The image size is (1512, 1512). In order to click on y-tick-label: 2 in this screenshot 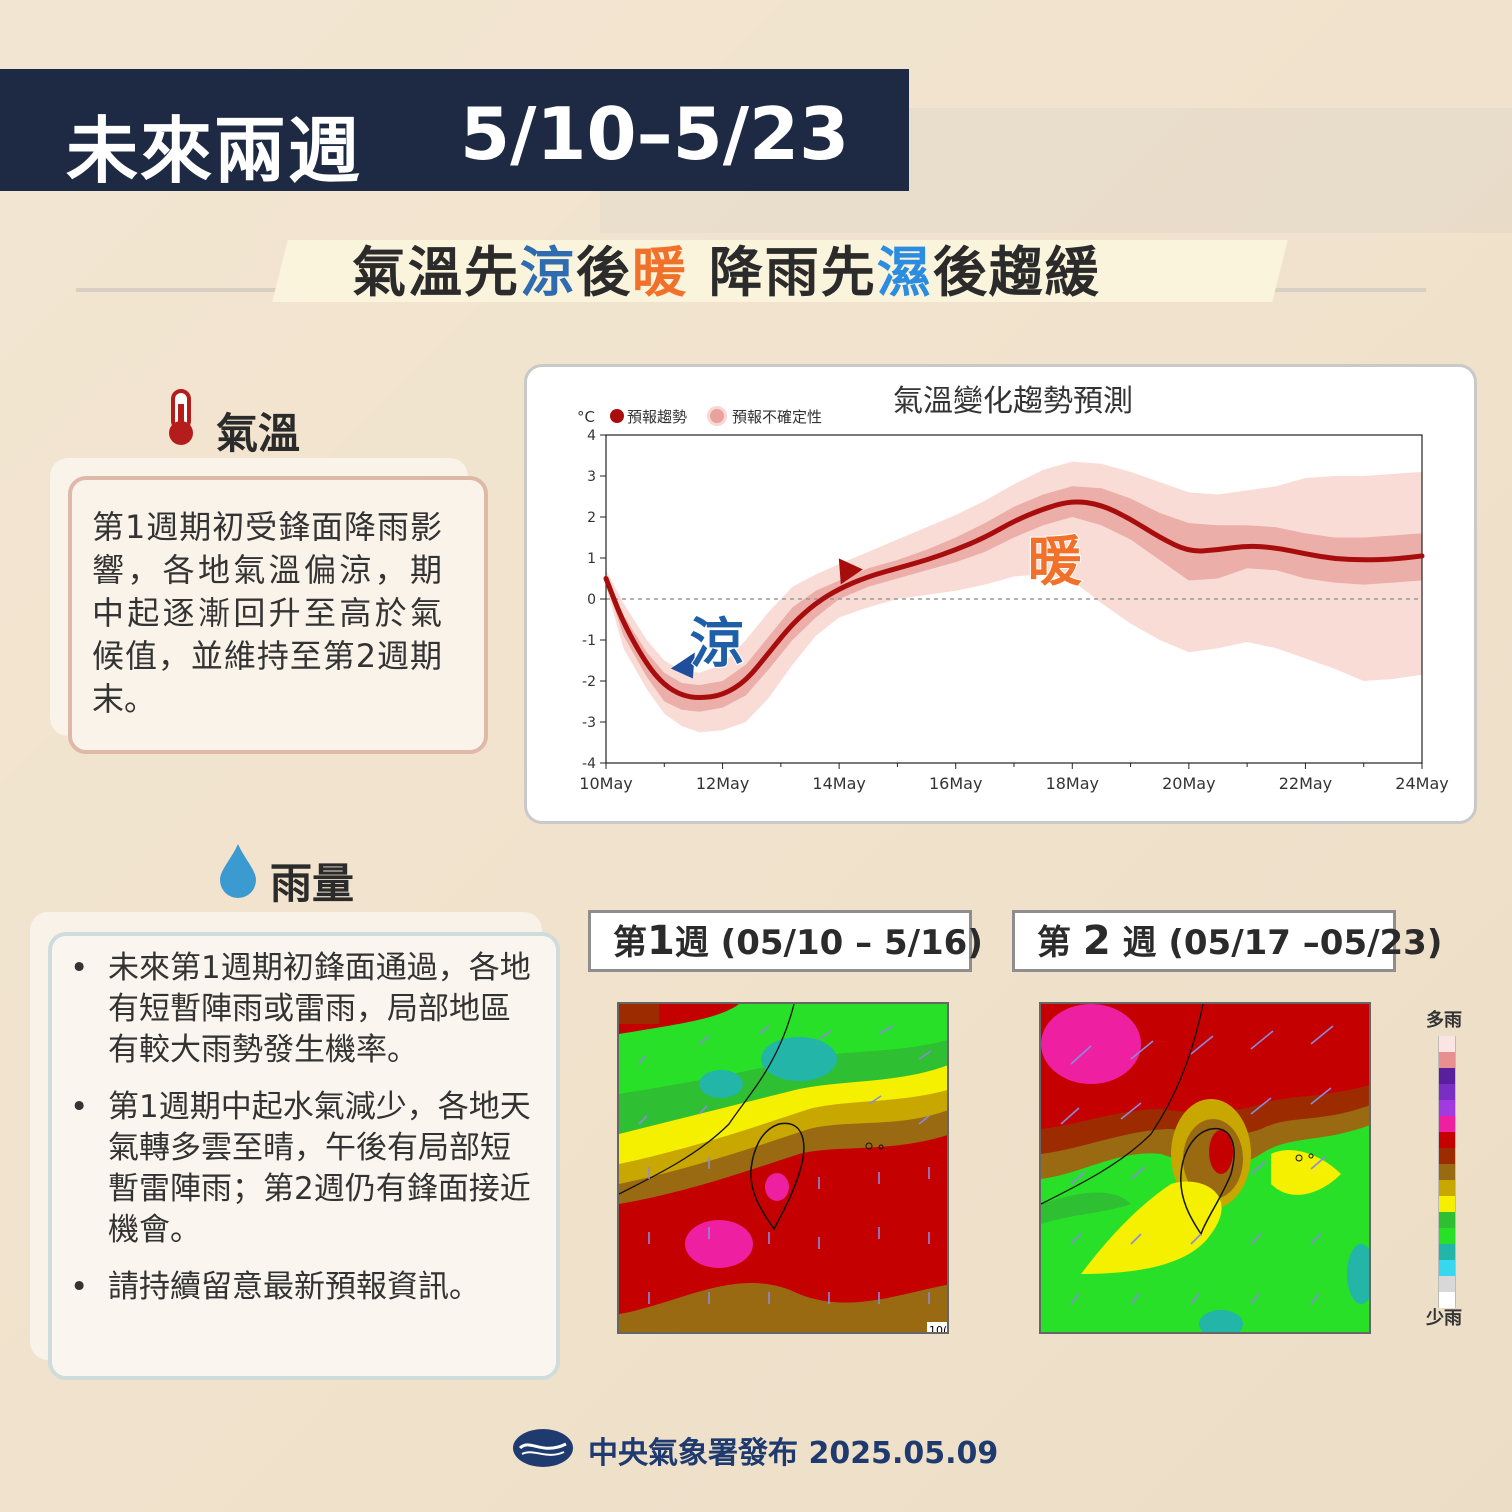, I will do `click(591, 518)`.